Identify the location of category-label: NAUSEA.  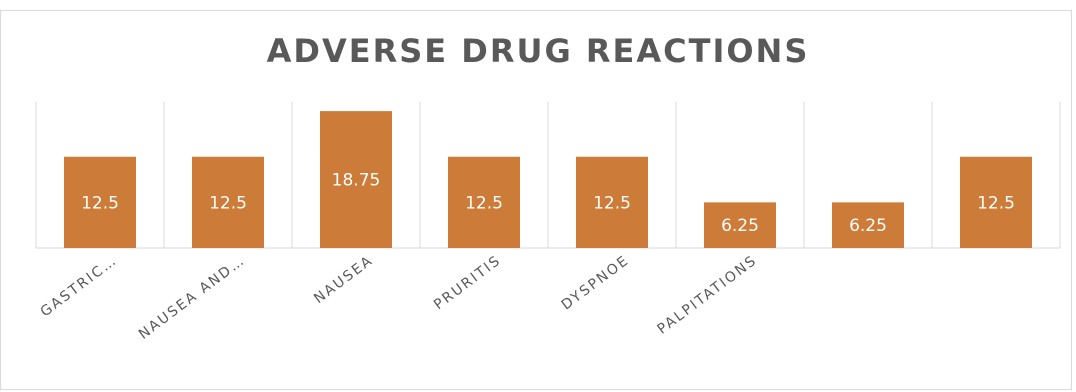
(343, 279).